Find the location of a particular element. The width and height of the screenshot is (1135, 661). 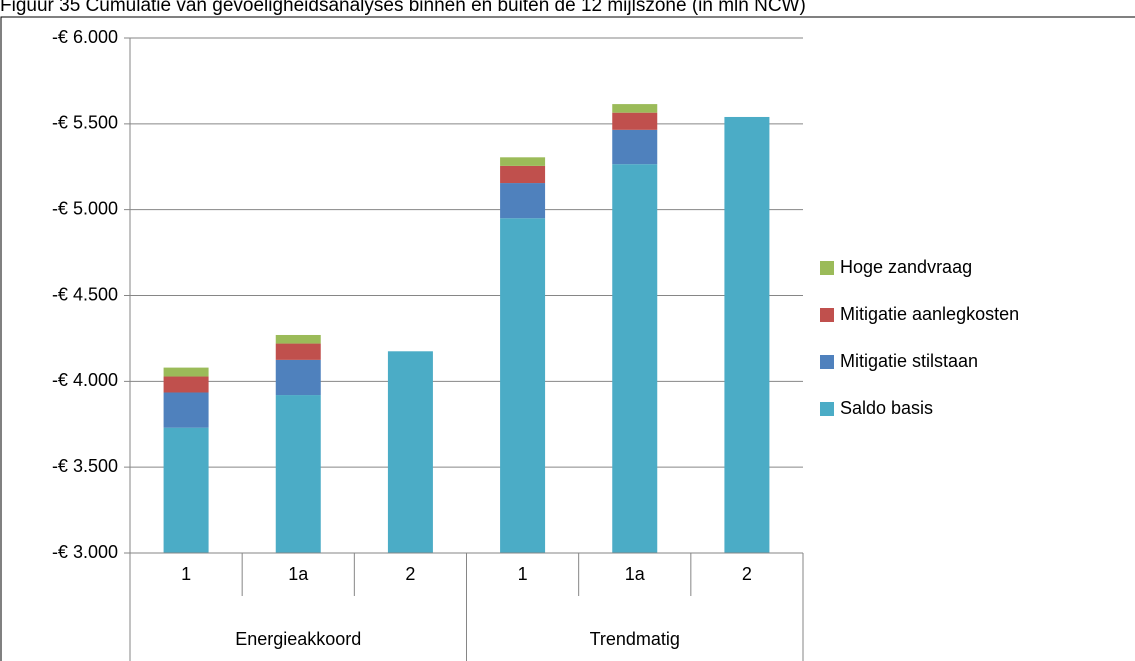

legend-label: Mitigatie aanlegkosten is located at coordinates (929, 314).